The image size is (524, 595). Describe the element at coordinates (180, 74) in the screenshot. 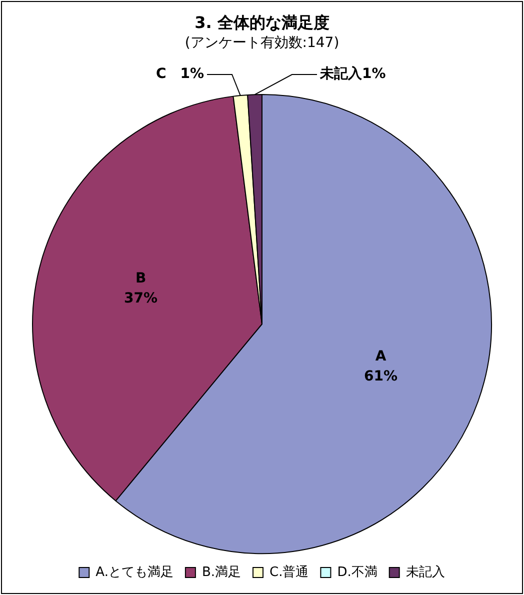

I see `data-label: C 1%` at that location.